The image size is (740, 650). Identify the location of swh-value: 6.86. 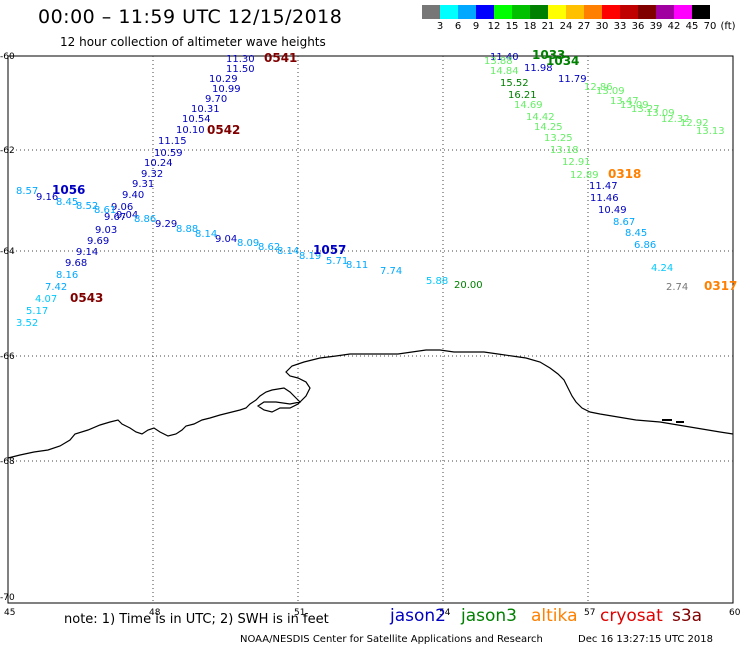
(645, 245).